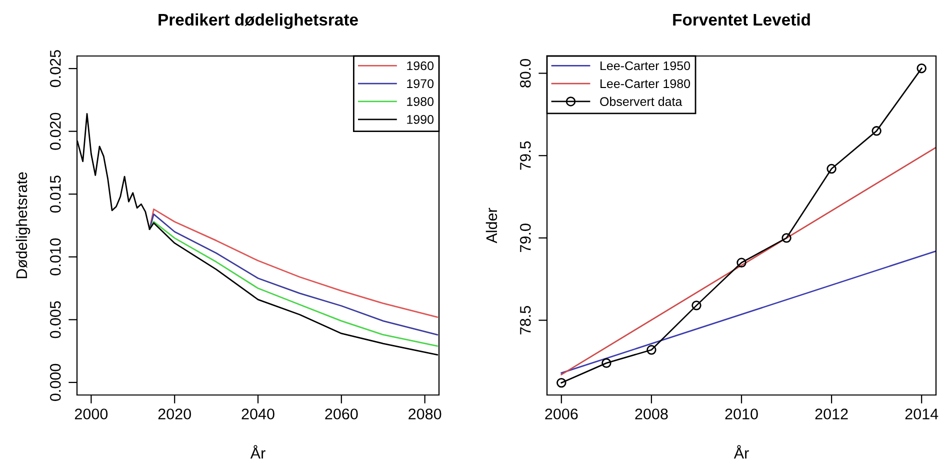 This screenshot has height=462, width=939. I want to click on legend-label: 1990, so click(420, 119).